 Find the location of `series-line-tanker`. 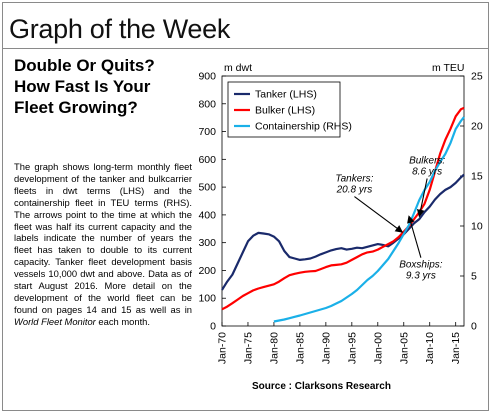

series-line-tanker is located at coordinates (343, 232).